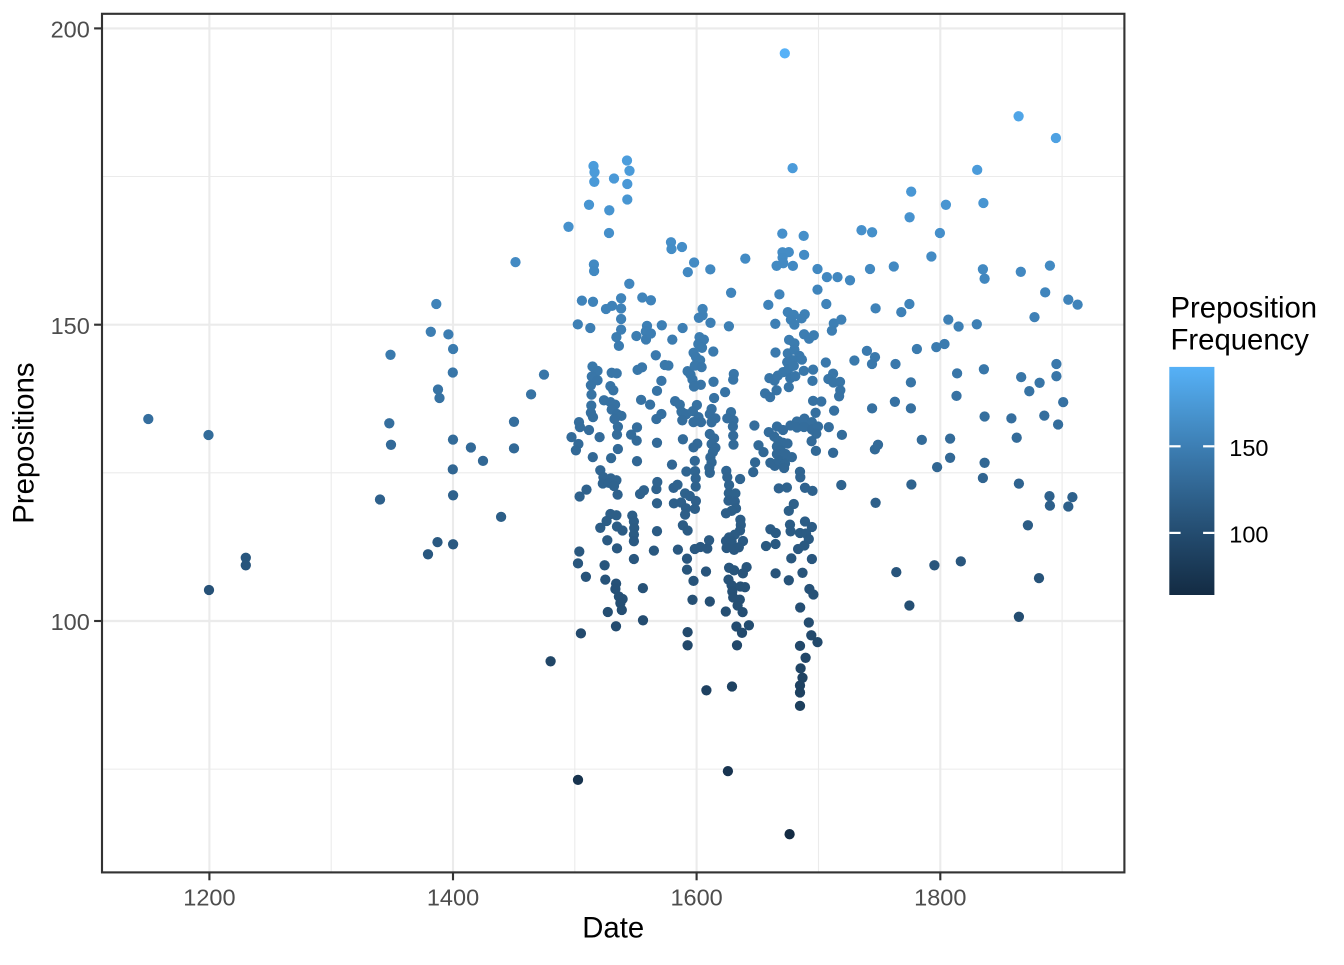  I want to click on svg-text: 1200, so click(209, 898).